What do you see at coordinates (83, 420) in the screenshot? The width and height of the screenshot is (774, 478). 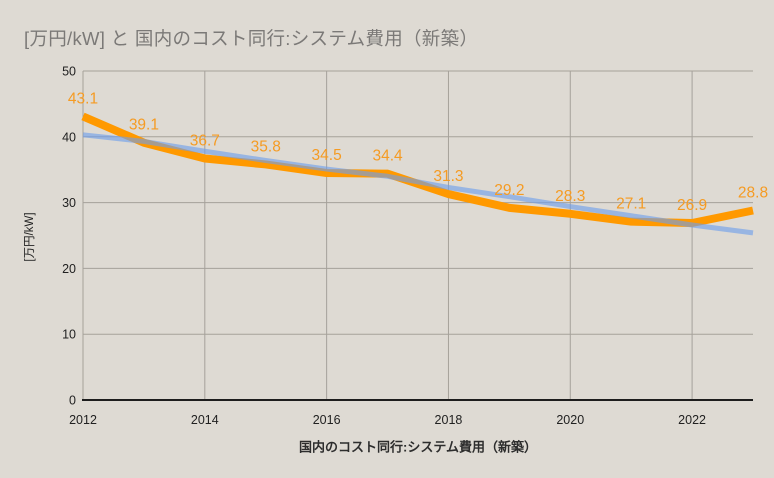 I see `x-tick-label: 2012` at bounding box center [83, 420].